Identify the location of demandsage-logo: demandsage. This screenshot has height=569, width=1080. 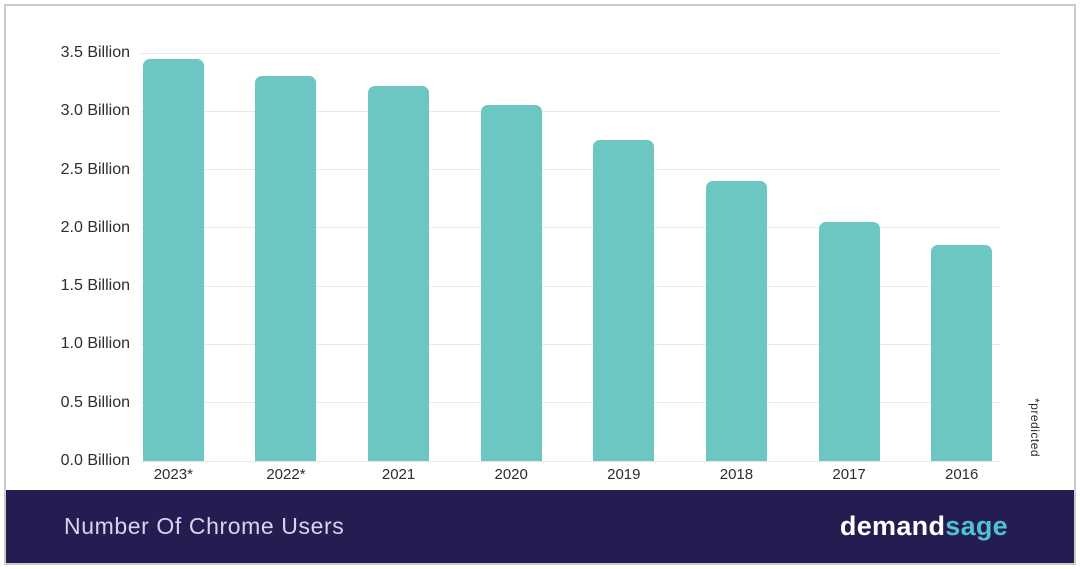
(924, 526).